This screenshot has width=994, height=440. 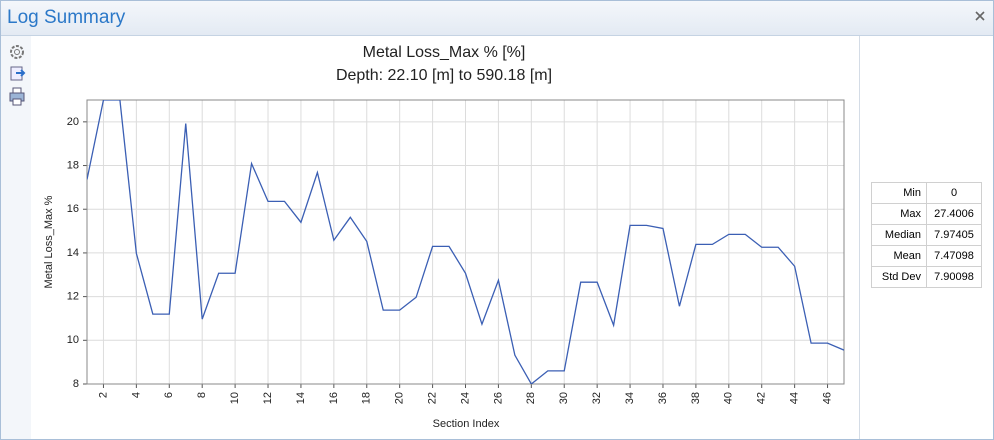 I want to click on stats-row: Median 7.97405, so click(x=926, y=235).